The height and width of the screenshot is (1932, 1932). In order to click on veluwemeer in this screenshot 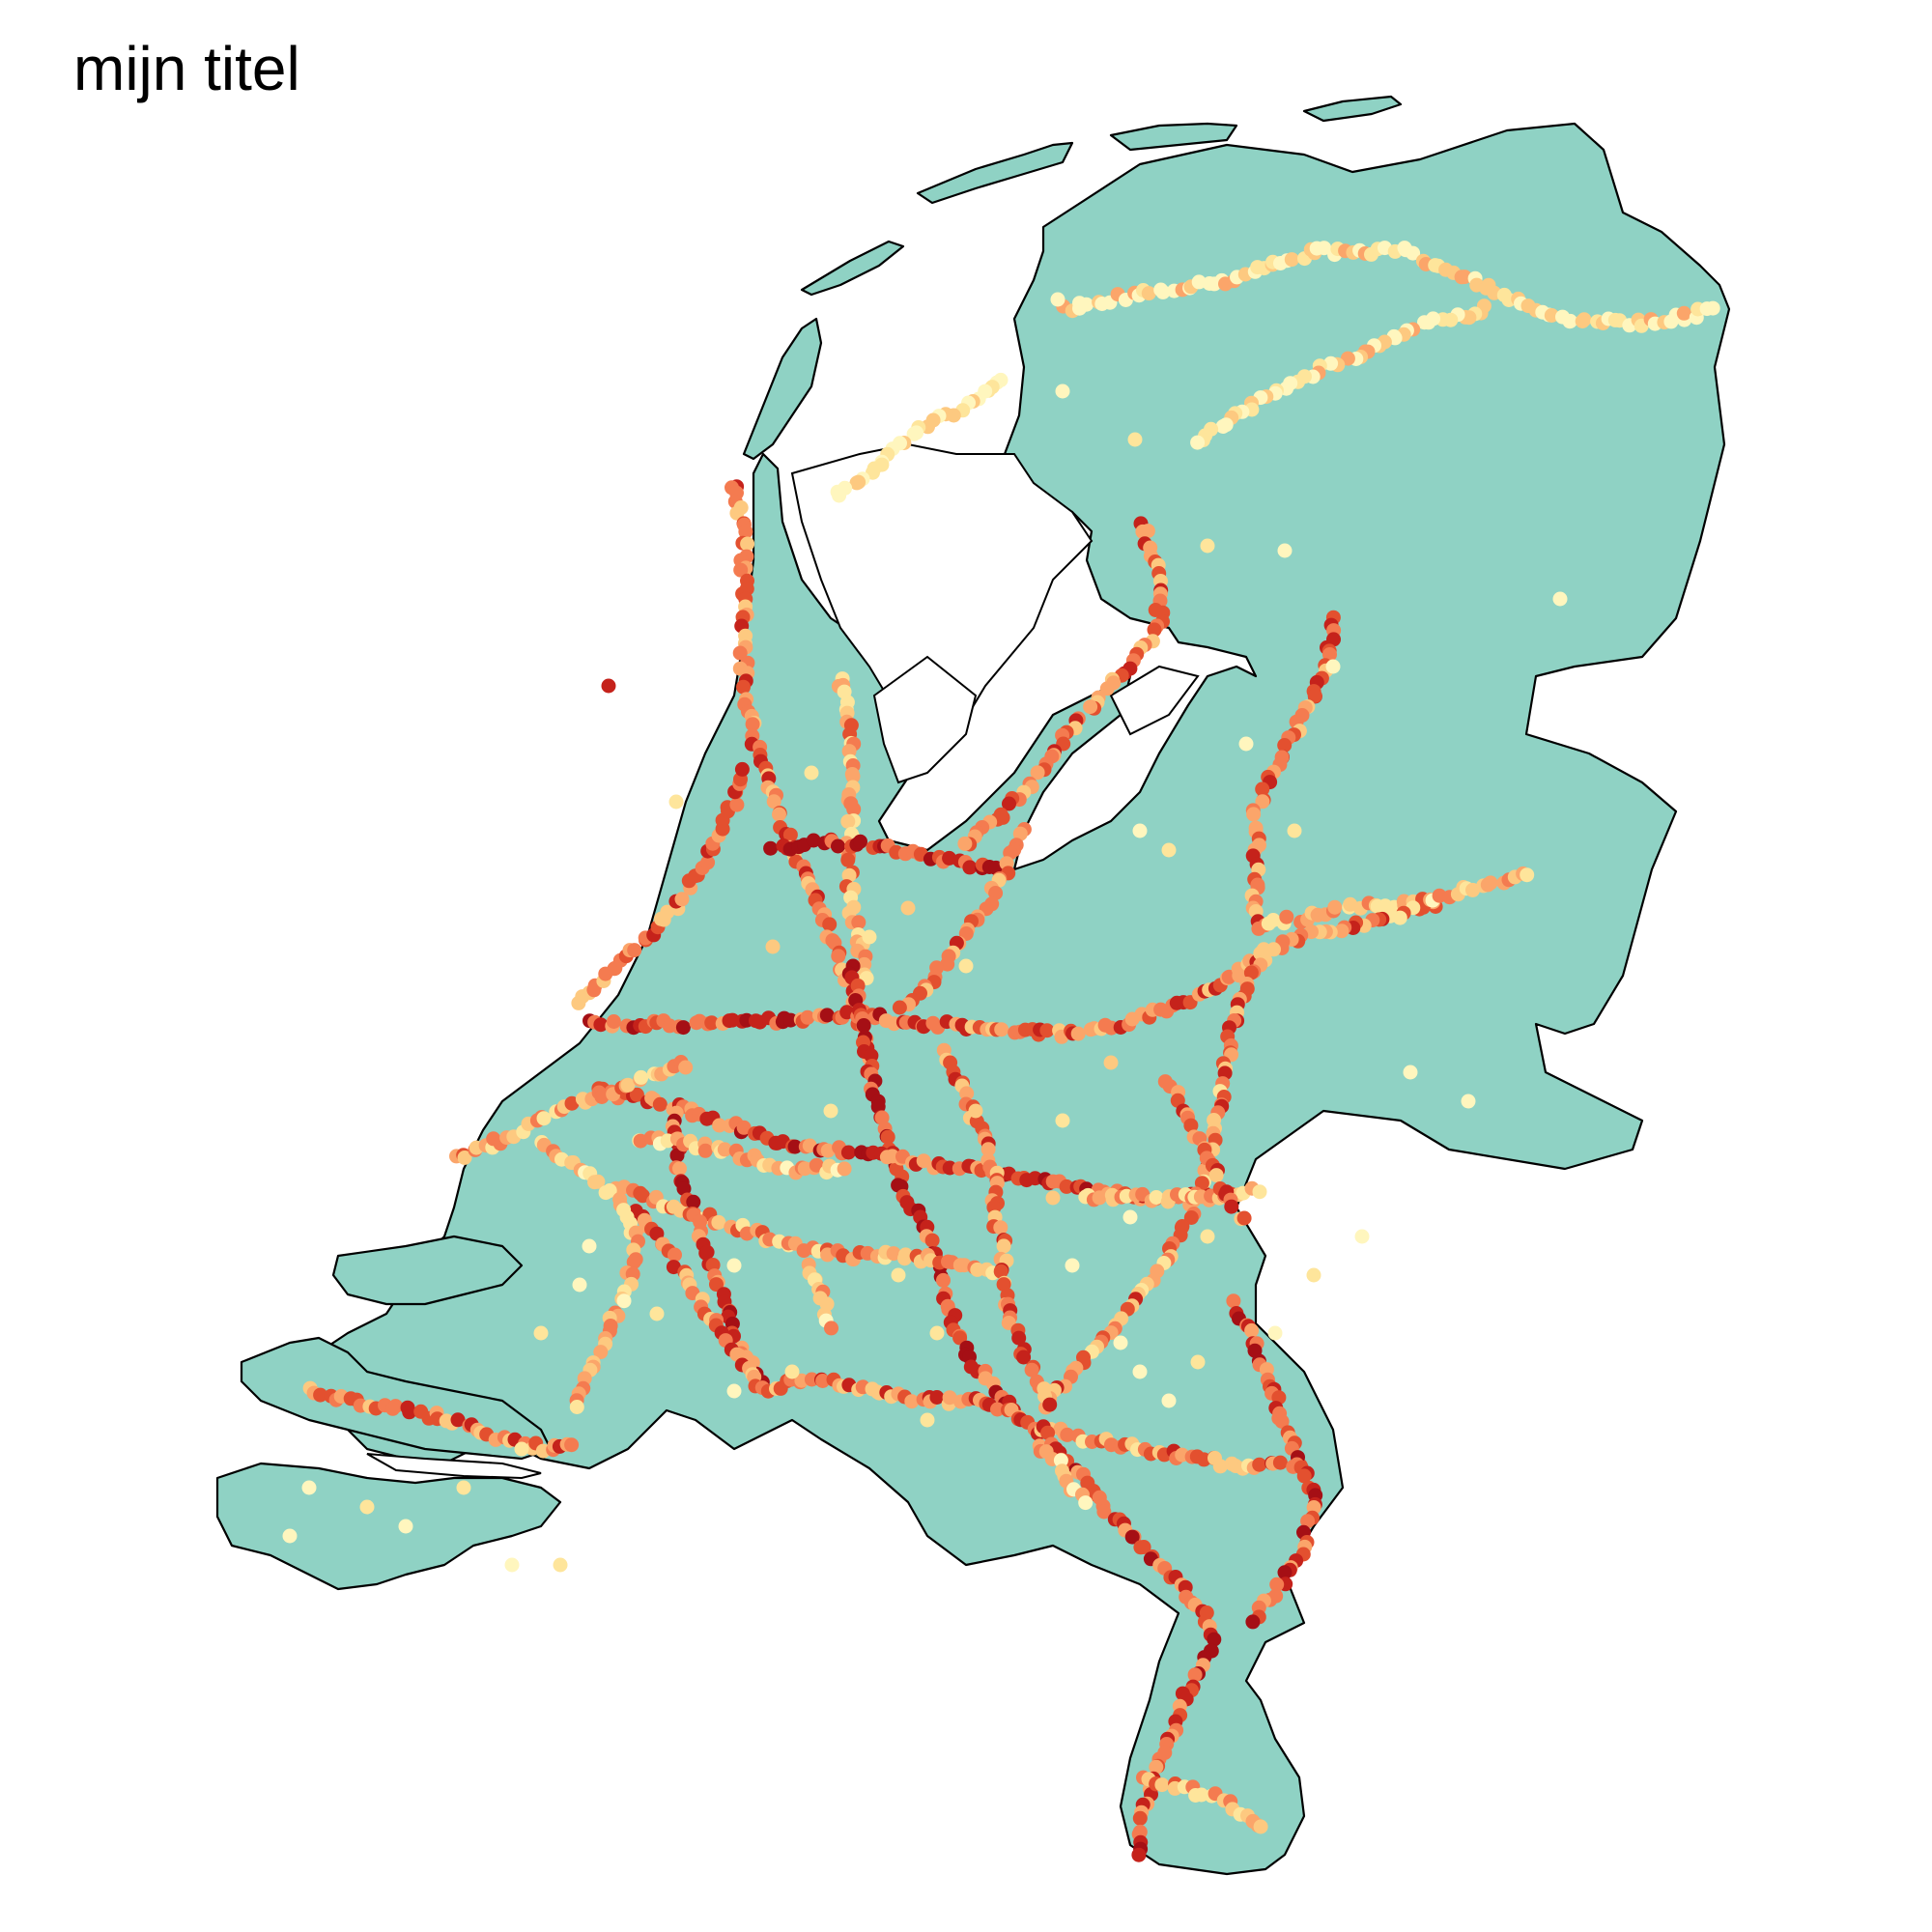, I will do `click(1154, 700)`.